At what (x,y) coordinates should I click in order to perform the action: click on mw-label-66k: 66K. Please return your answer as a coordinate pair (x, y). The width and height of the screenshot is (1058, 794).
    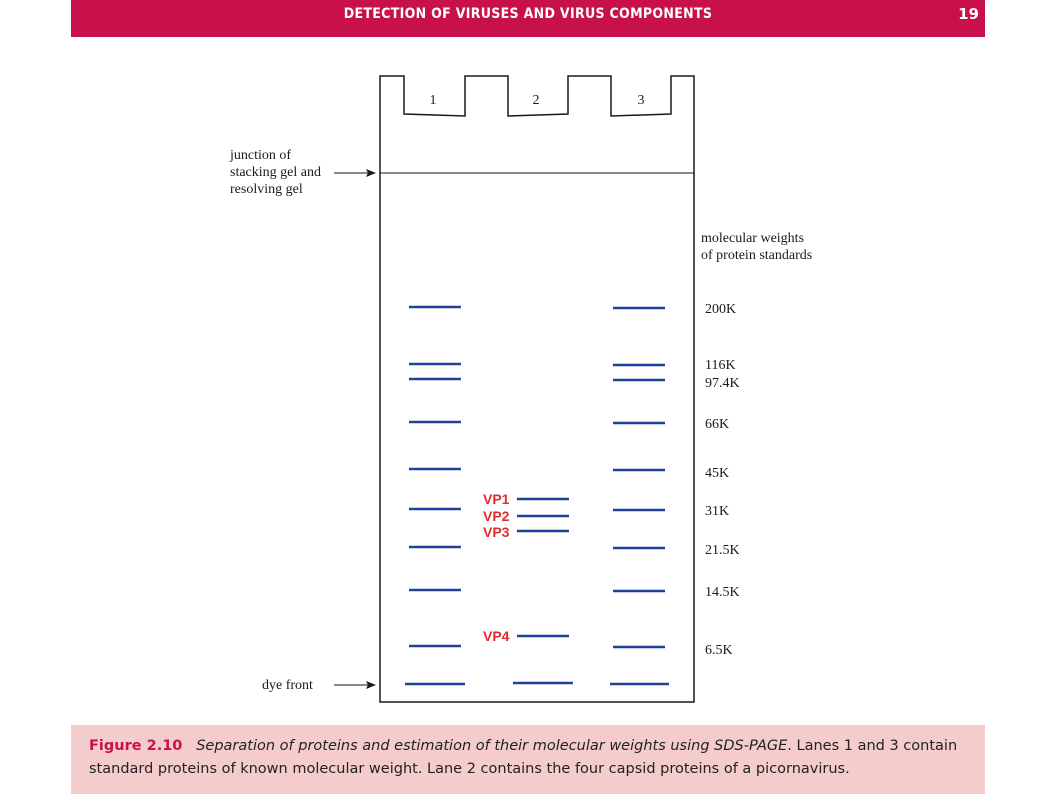
    Looking at the image, I should click on (717, 424).